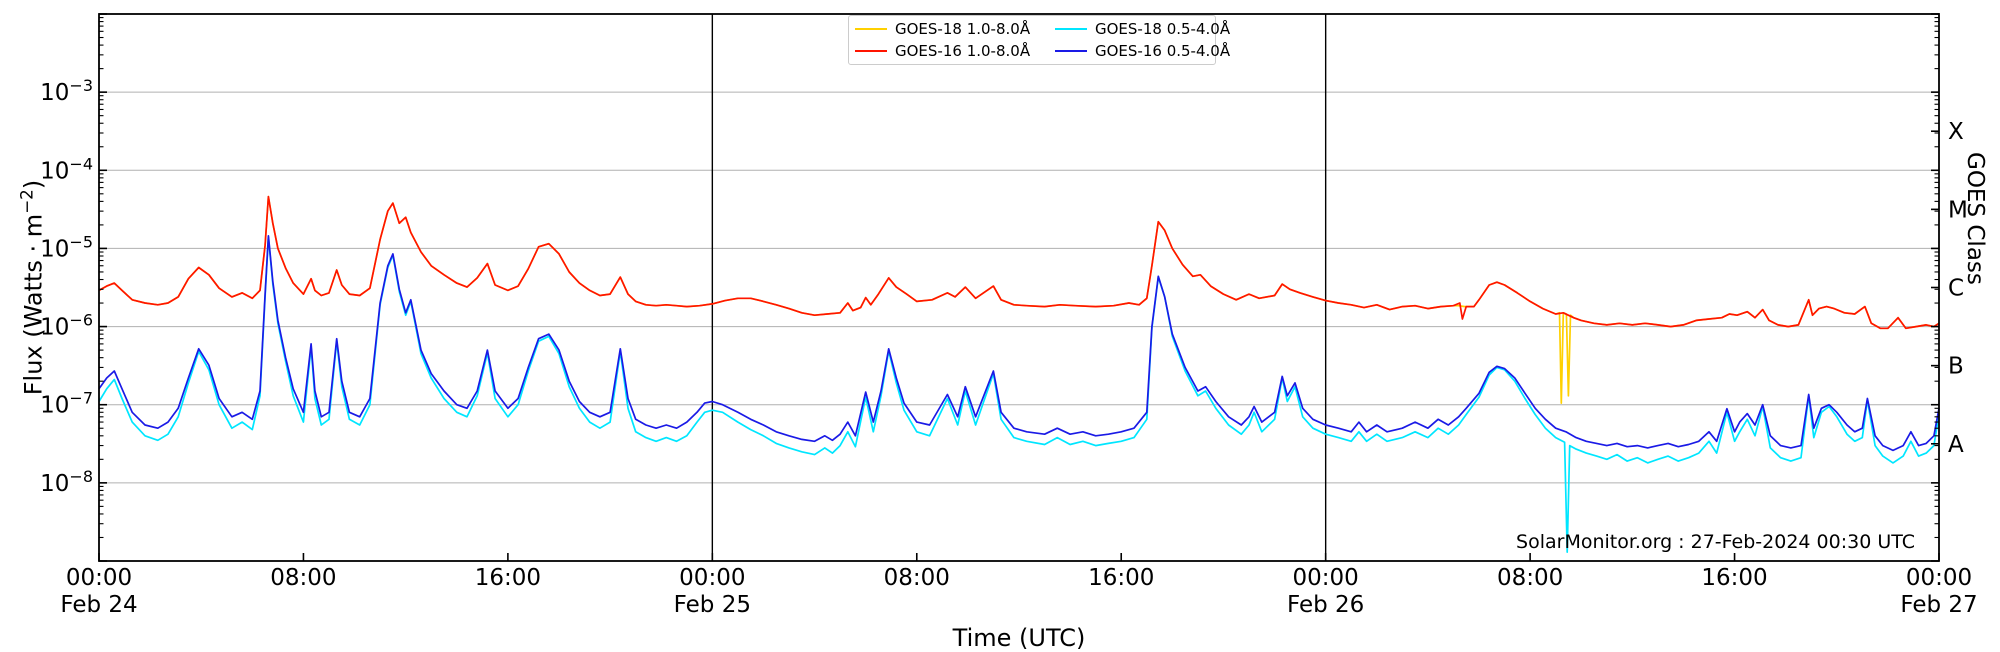 This screenshot has height=652, width=2000. What do you see at coordinates (1163, 29) in the screenshot?
I see `legend-label: GOES-18 0.5-4.0Å` at bounding box center [1163, 29].